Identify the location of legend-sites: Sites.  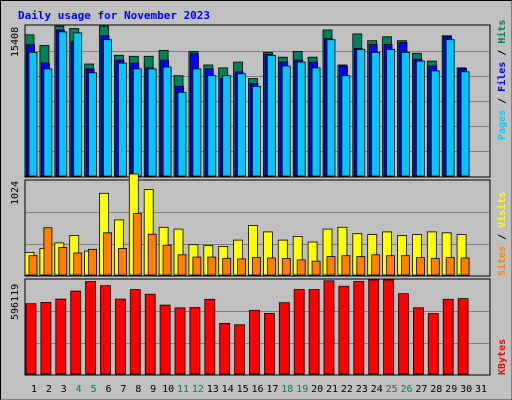
(502, 261).